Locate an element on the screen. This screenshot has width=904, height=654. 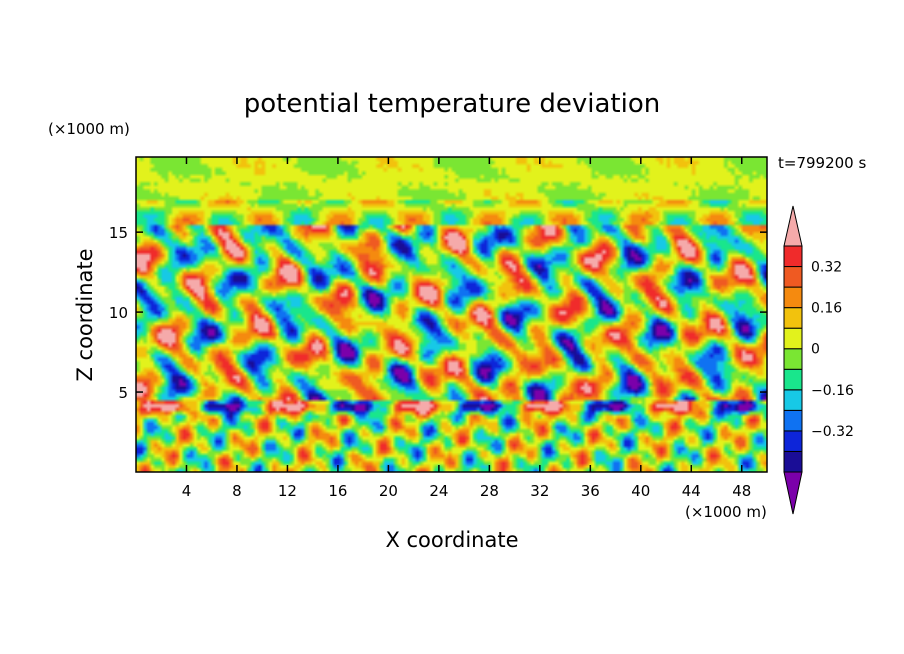
y-tick-label: 15 is located at coordinates (118, 233).